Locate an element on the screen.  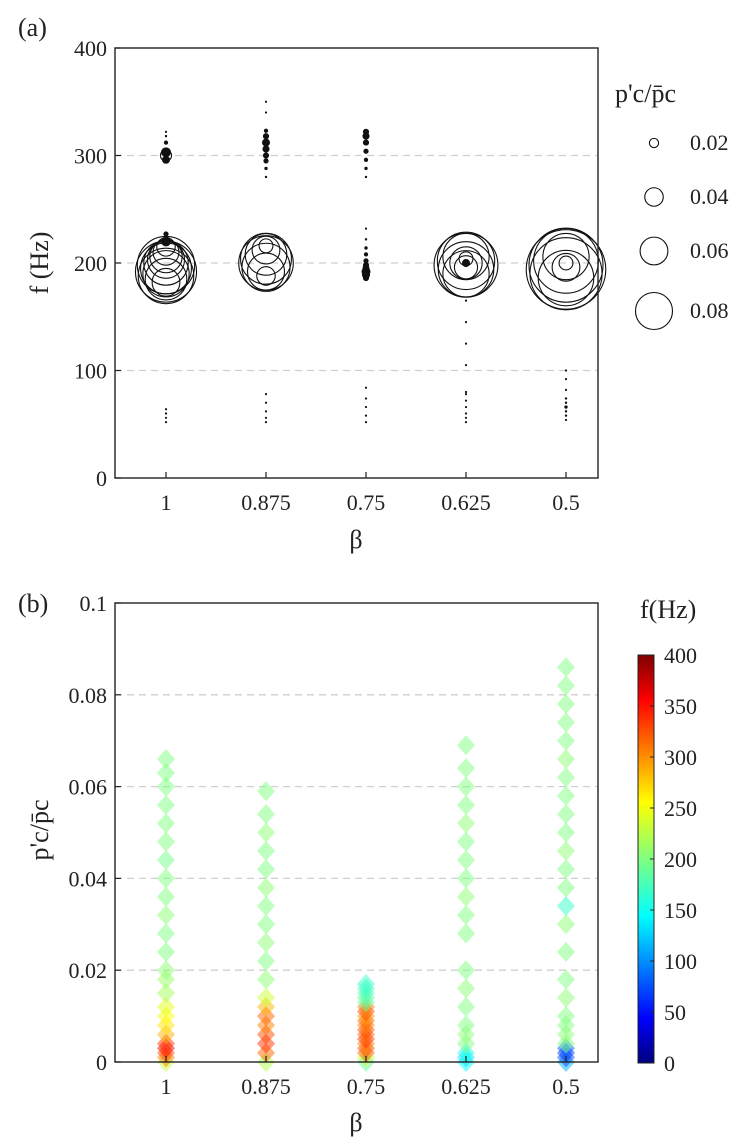
colorbar-tick-label: 0 is located at coordinates (669, 1063).